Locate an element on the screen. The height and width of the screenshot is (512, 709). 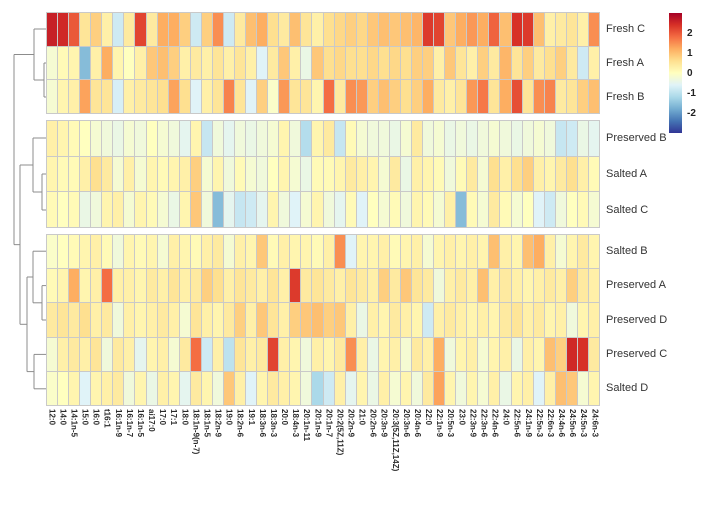
row-label: Salted C is located at coordinates (627, 209).